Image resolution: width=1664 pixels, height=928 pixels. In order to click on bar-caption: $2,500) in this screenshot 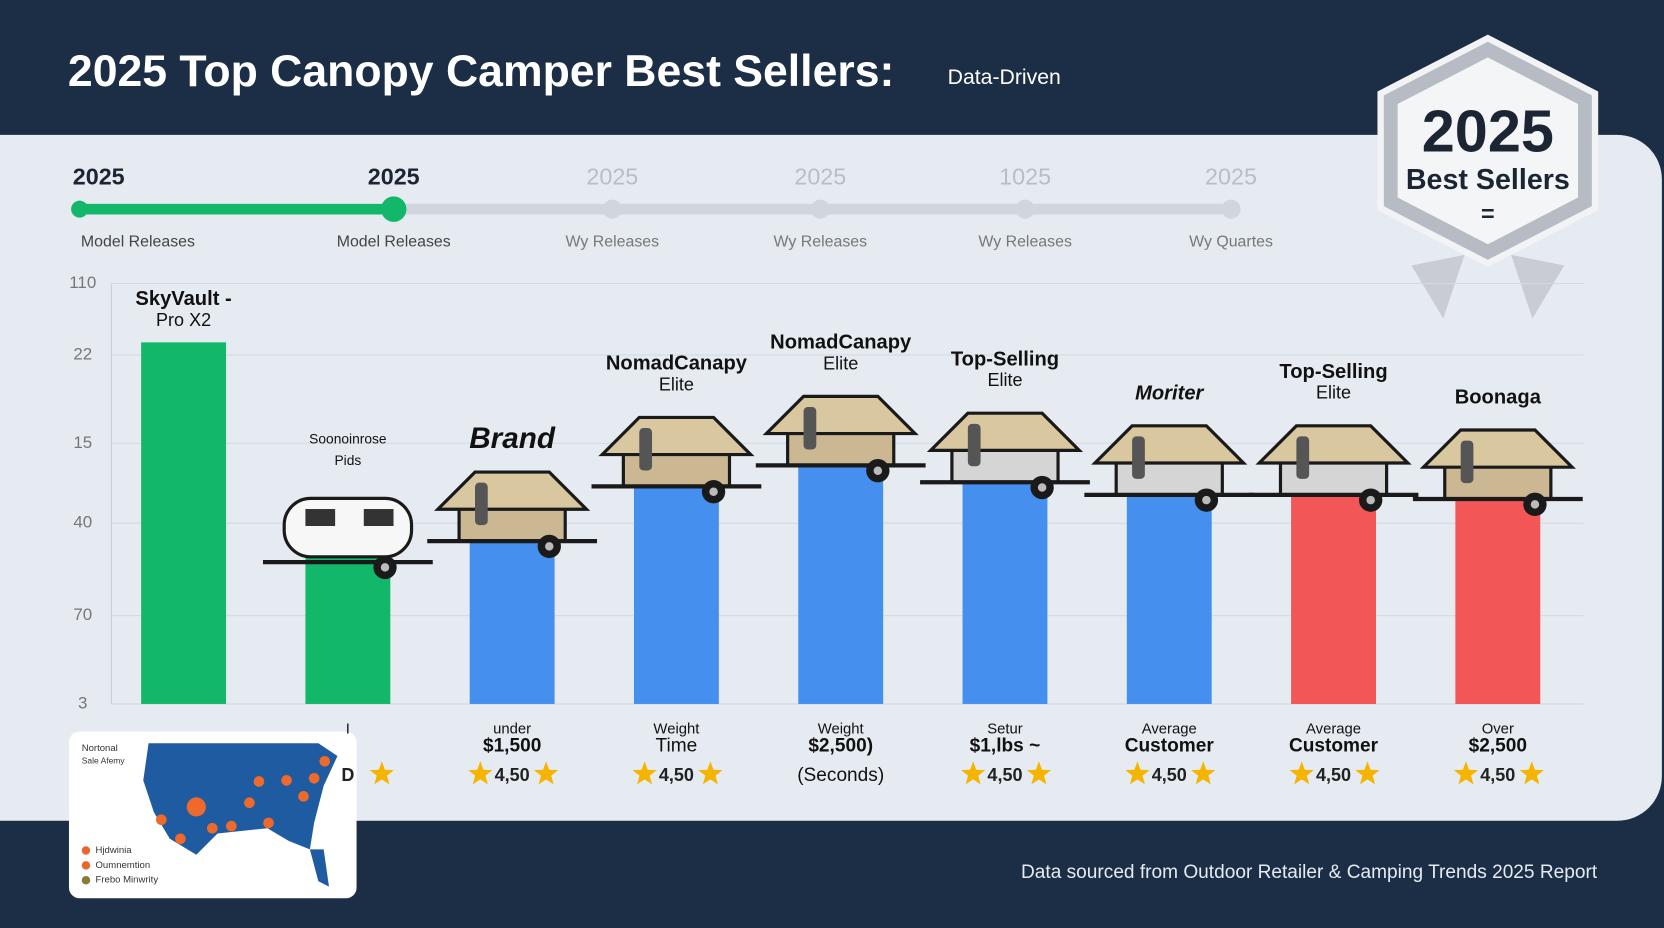, I will do `click(840, 745)`.